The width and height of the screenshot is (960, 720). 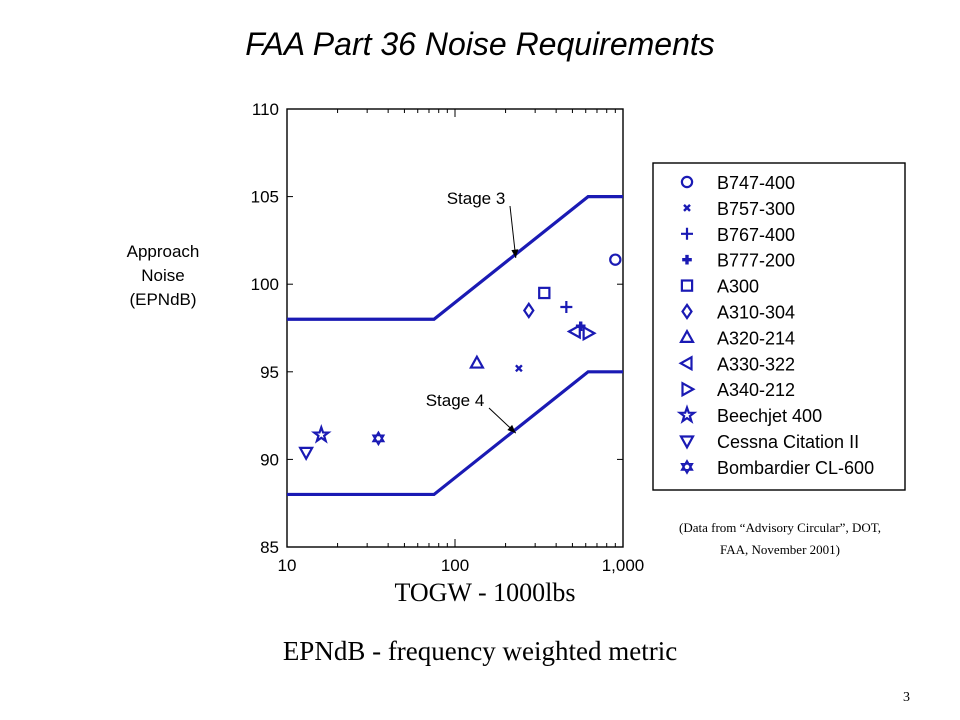 I want to click on y-tick-label: 110, so click(x=265, y=109).